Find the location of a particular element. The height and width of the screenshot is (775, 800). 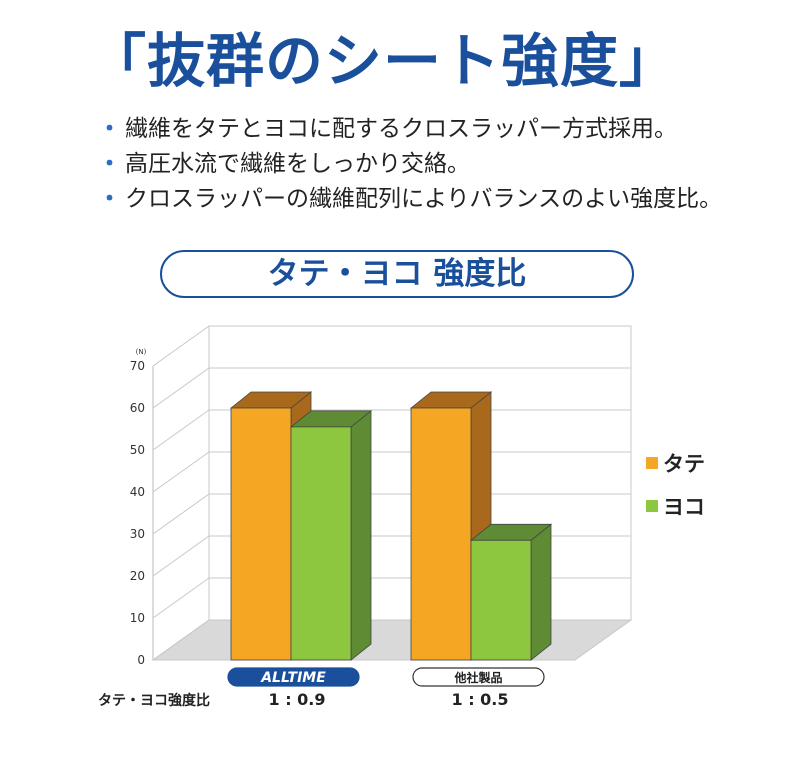

legend-item-yoko: ヨコ is located at coordinates (675, 506).